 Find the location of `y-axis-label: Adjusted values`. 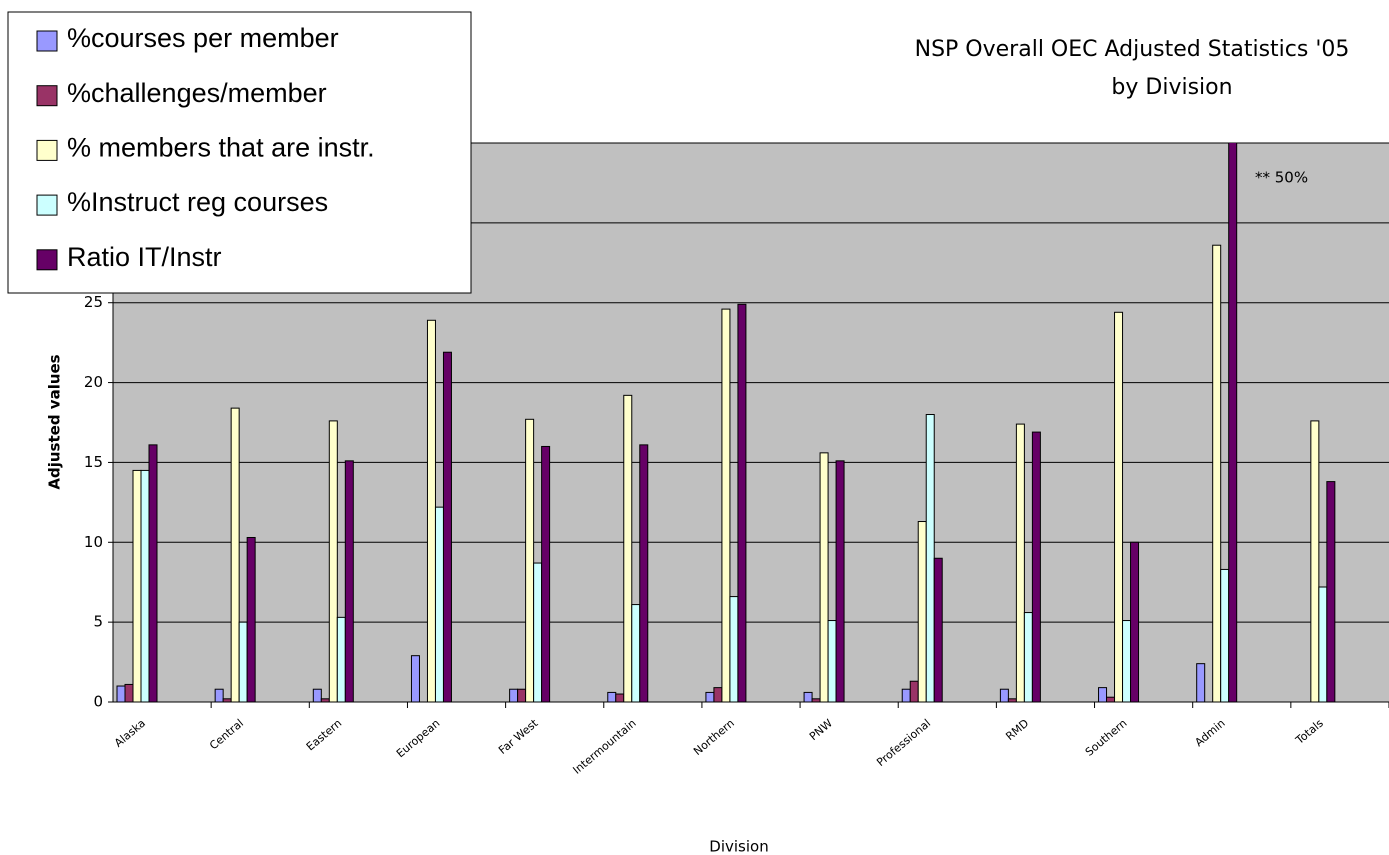

y-axis-label: Adjusted values is located at coordinates (55, 421).